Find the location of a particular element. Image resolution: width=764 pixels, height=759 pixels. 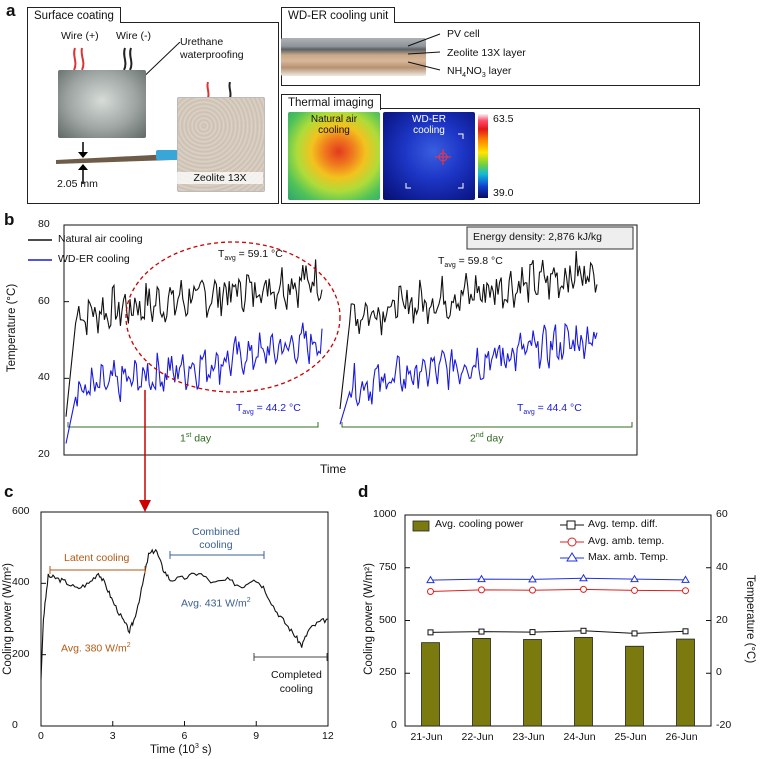

coated-sample-photo is located at coordinates (102, 104).